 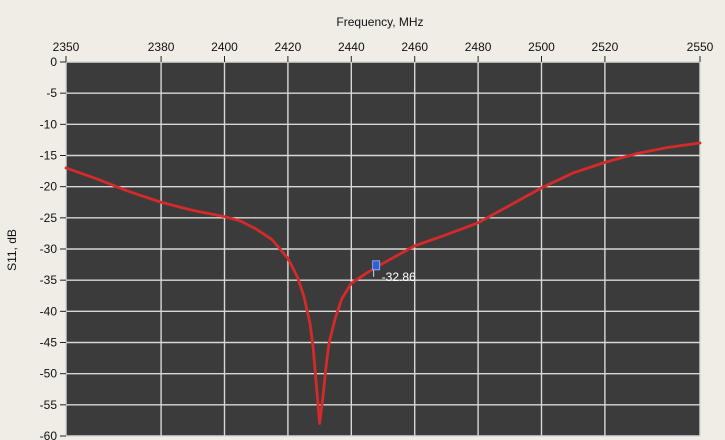 I want to click on x-tick-label: 2550, so click(x=700, y=47).